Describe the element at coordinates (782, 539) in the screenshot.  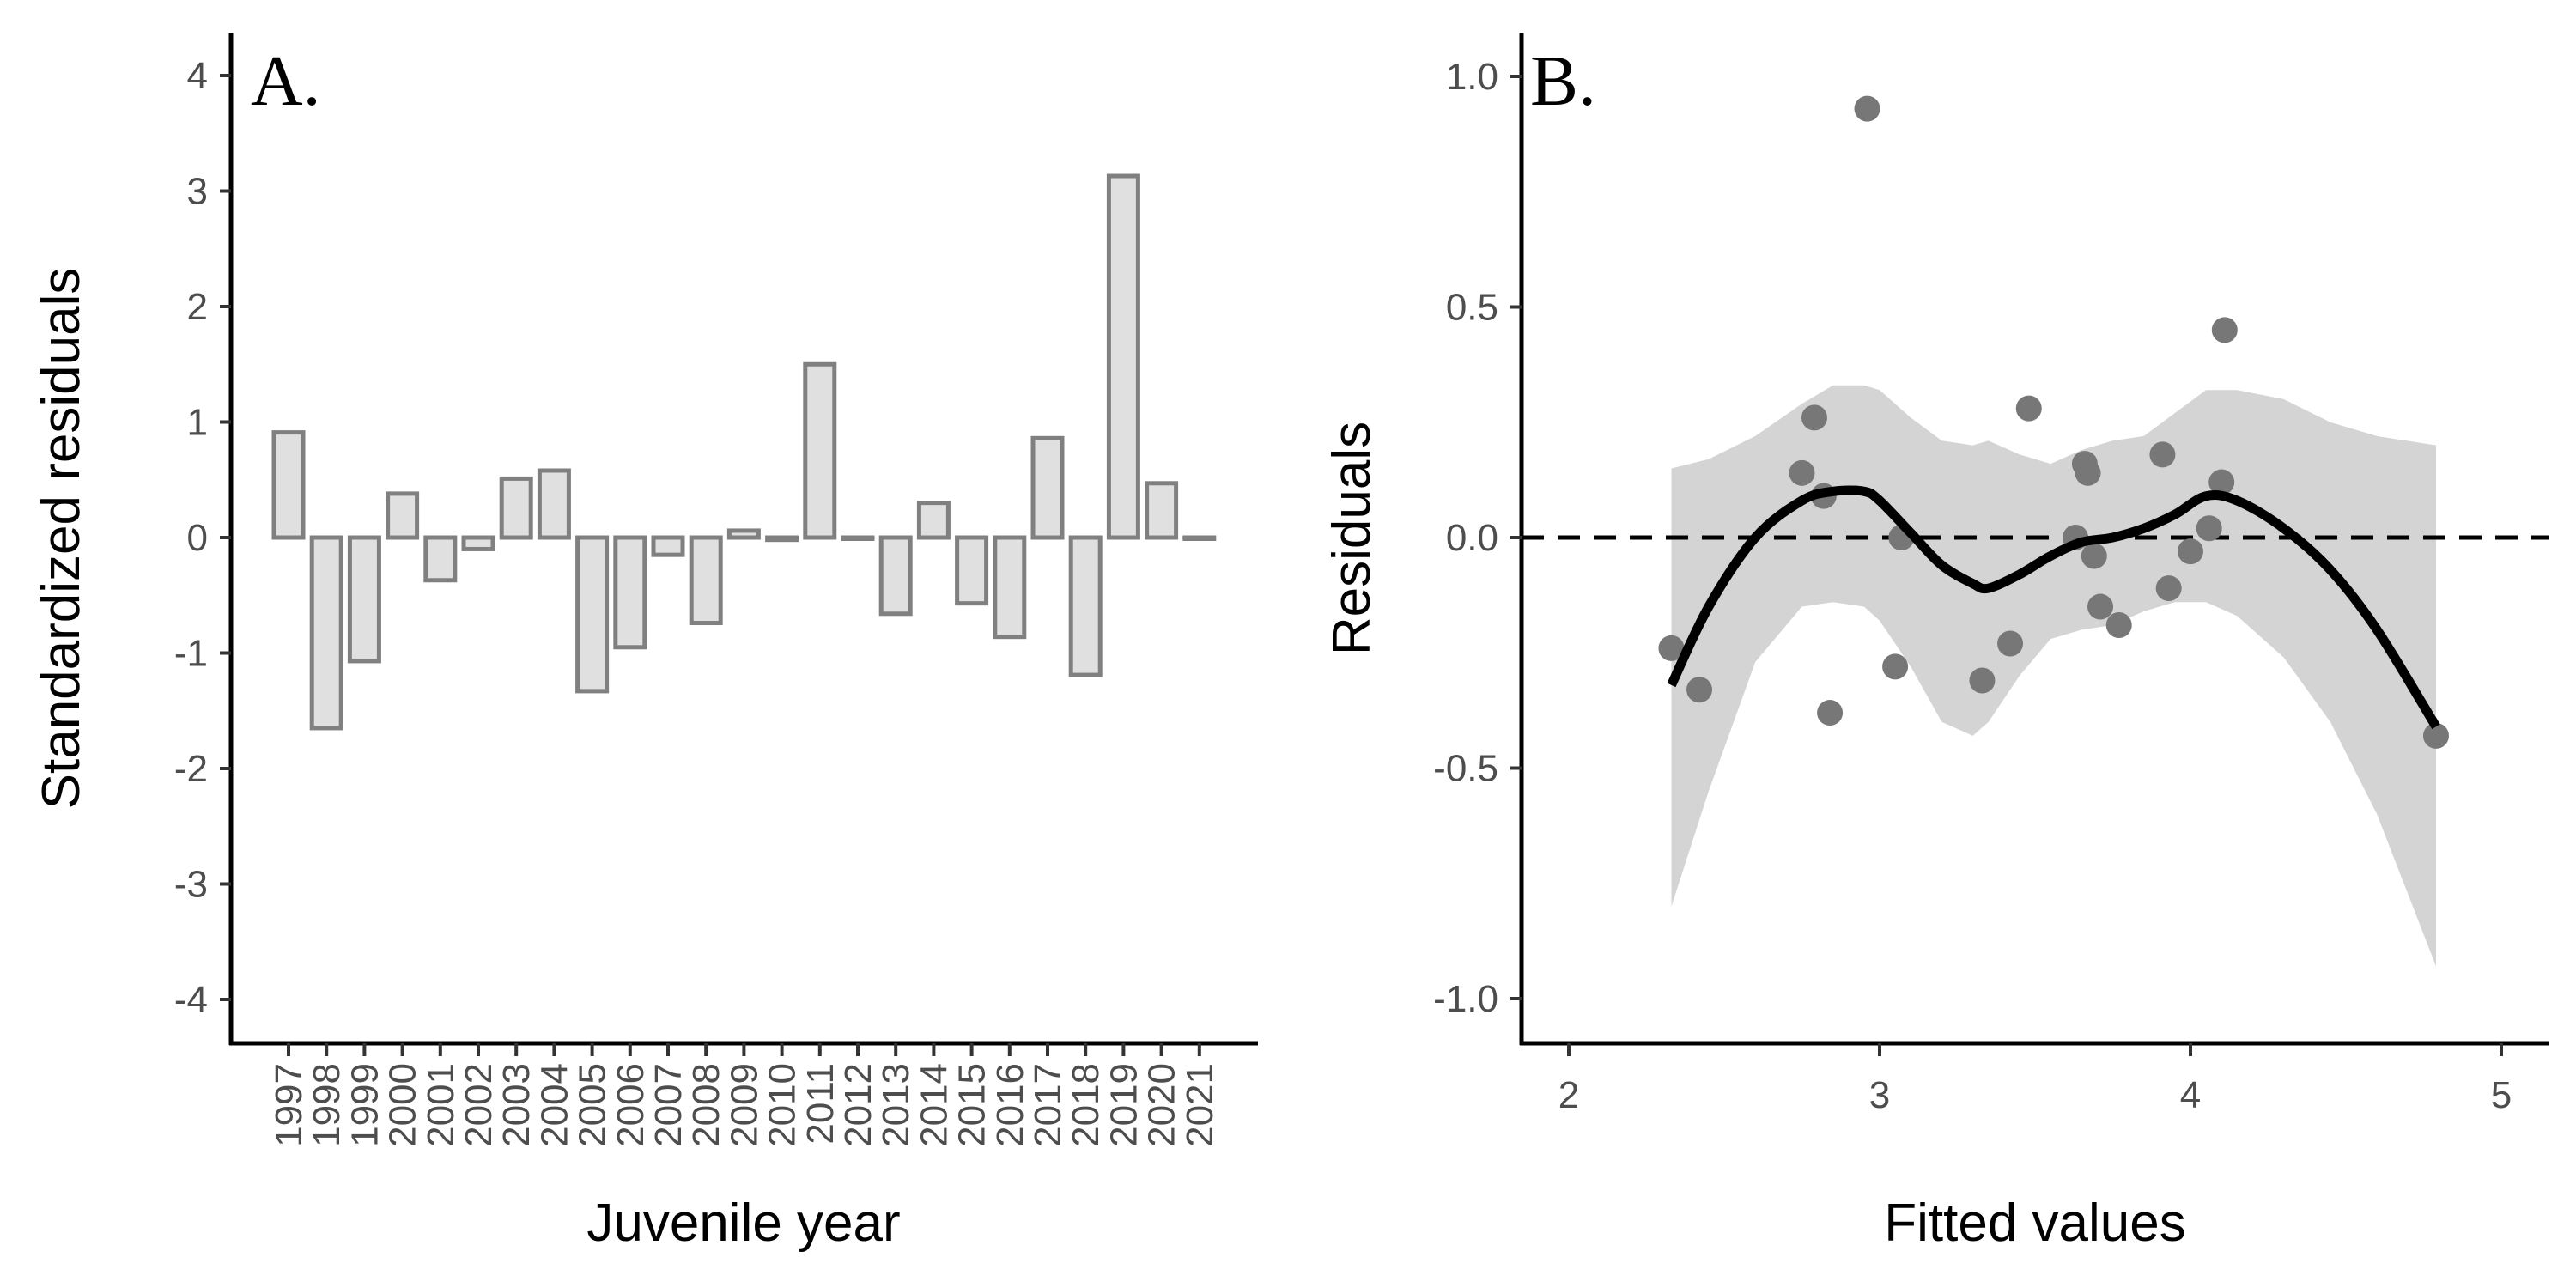
I see `bar-2010` at that location.